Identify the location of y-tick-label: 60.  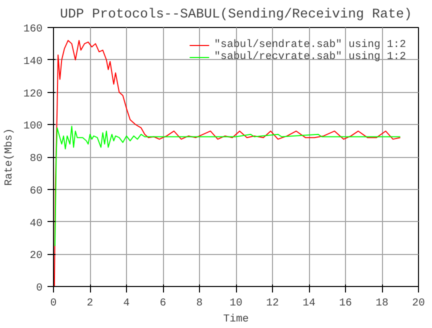
(36, 191).